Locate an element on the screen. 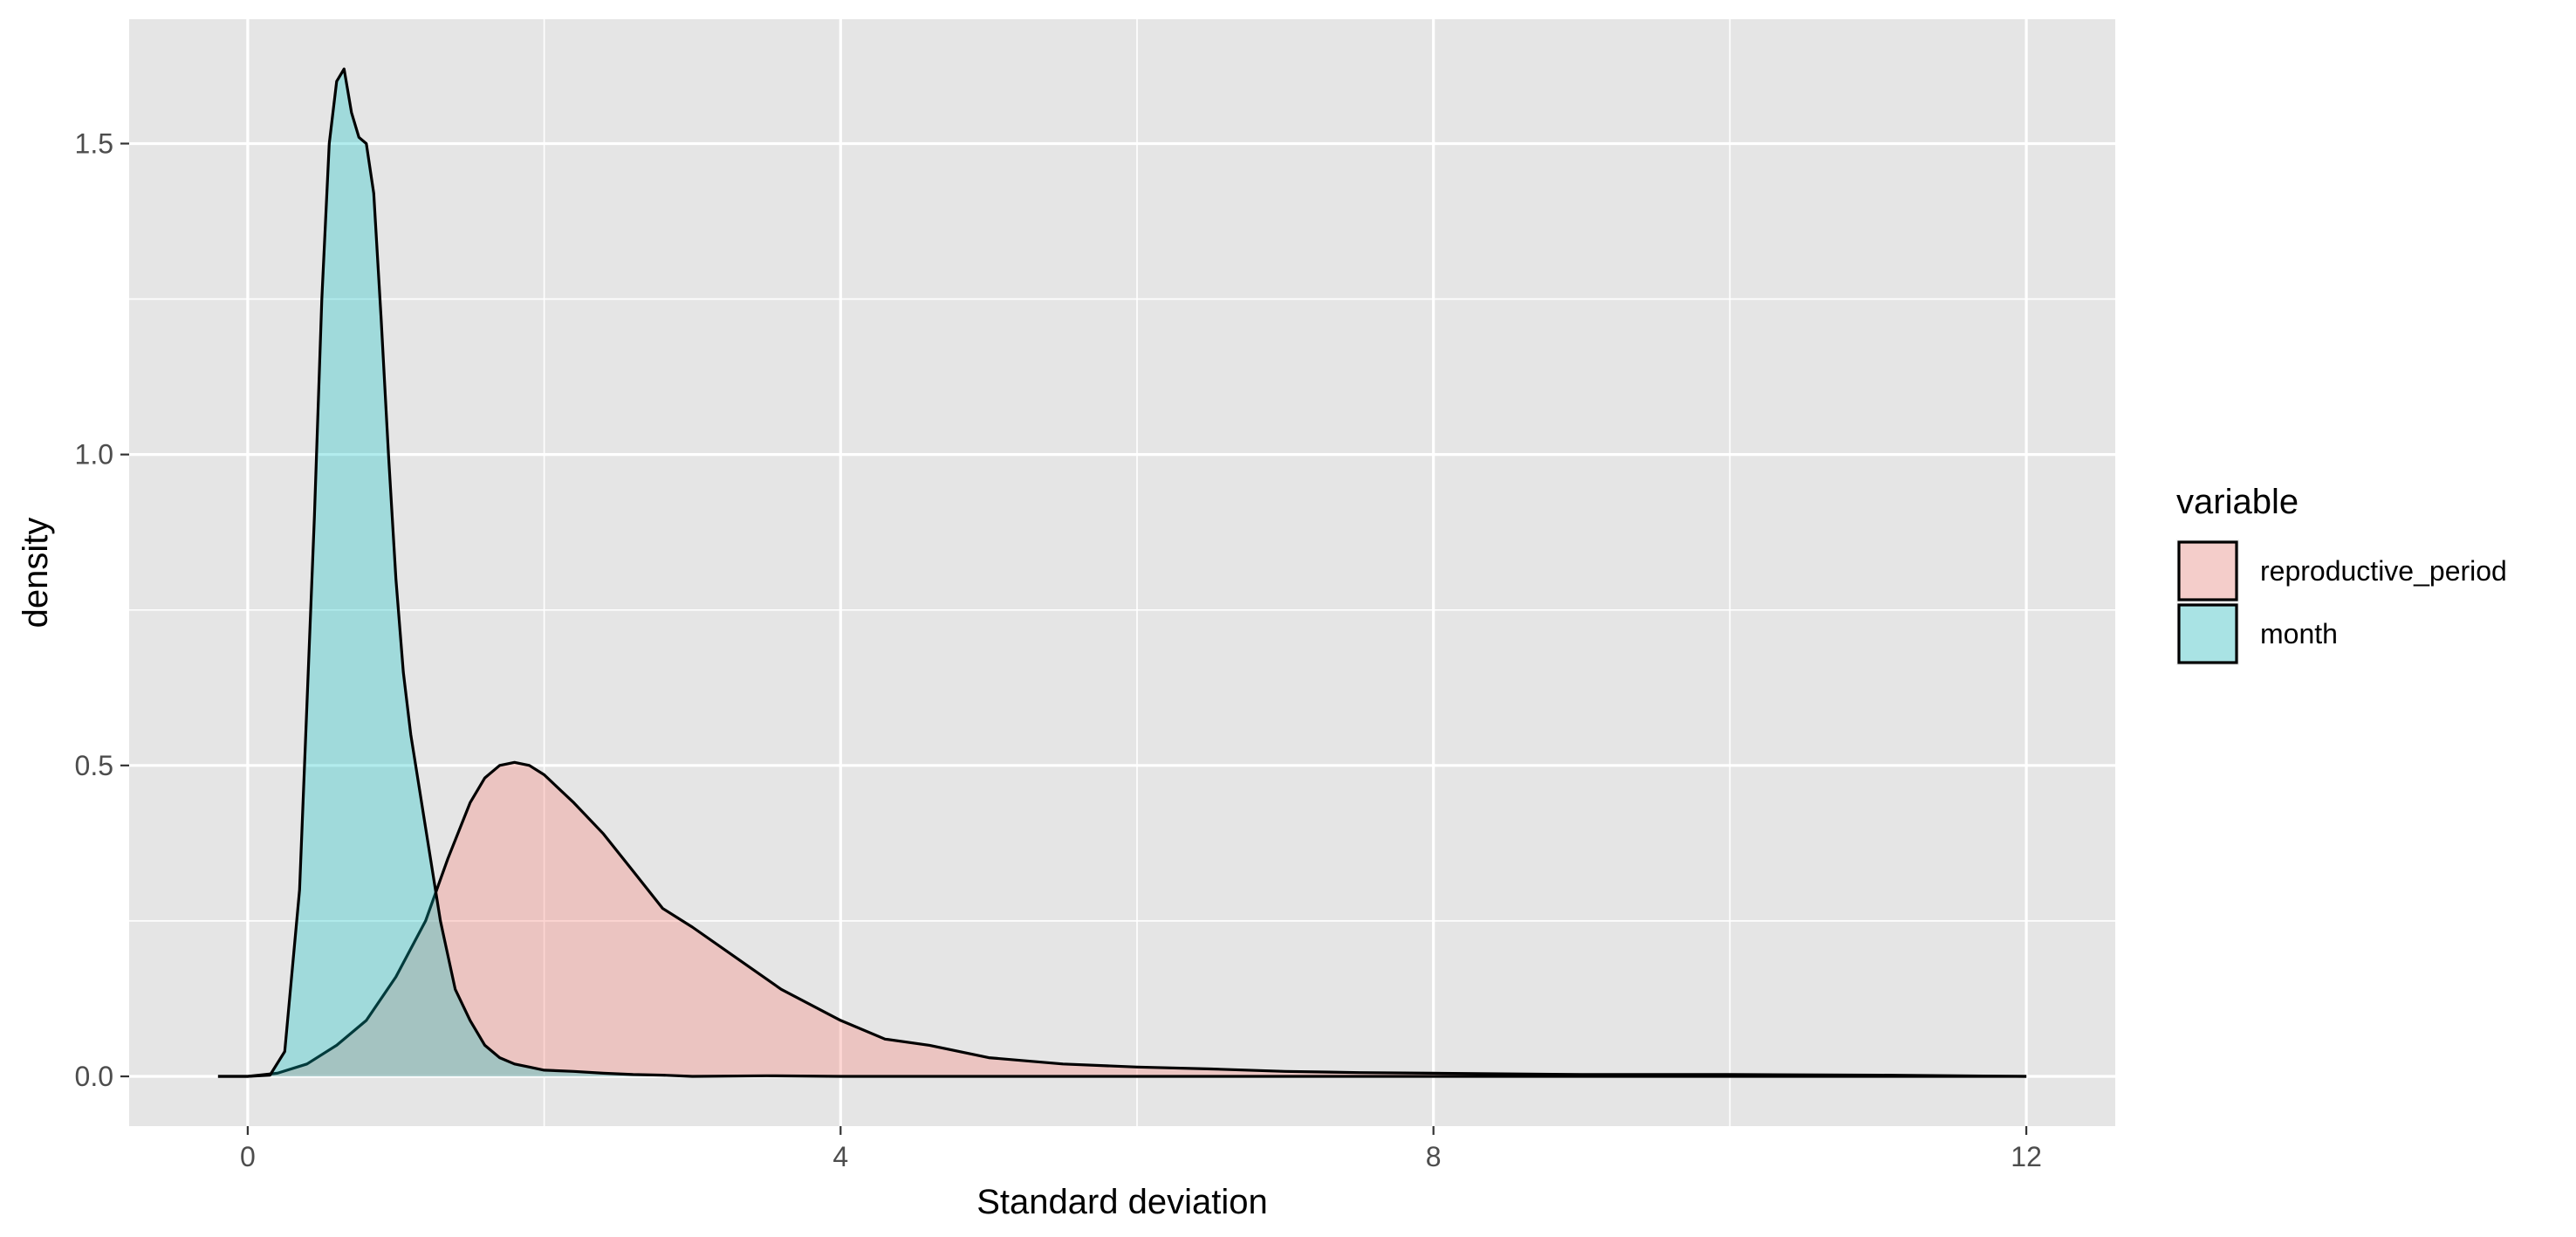  y-tick-label: 1.0 is located at coordinates (94, 455).